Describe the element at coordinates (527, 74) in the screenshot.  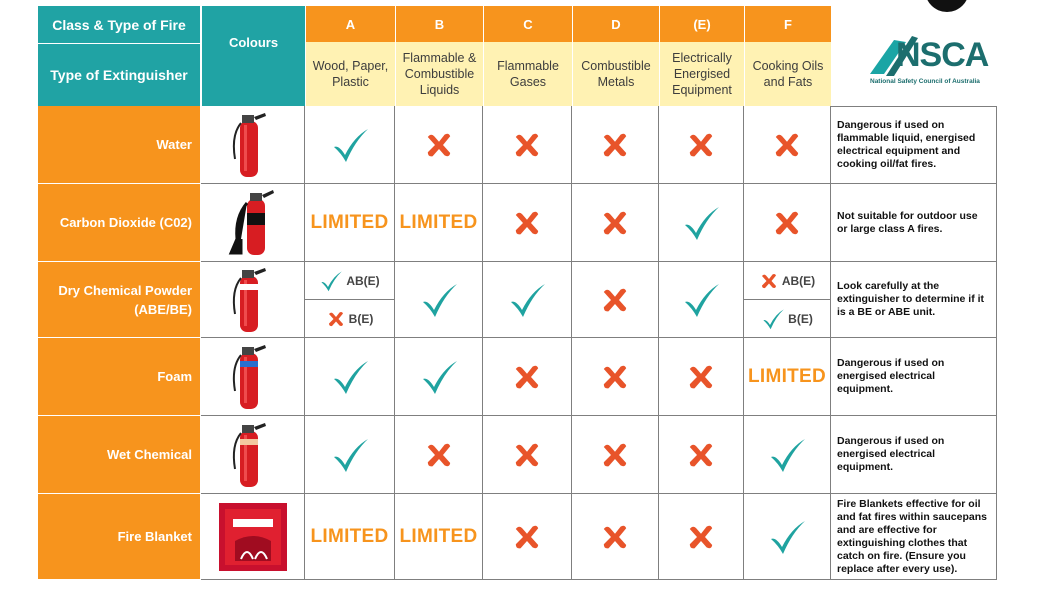
I see `class-description-2: Flammable Gases` at that location.